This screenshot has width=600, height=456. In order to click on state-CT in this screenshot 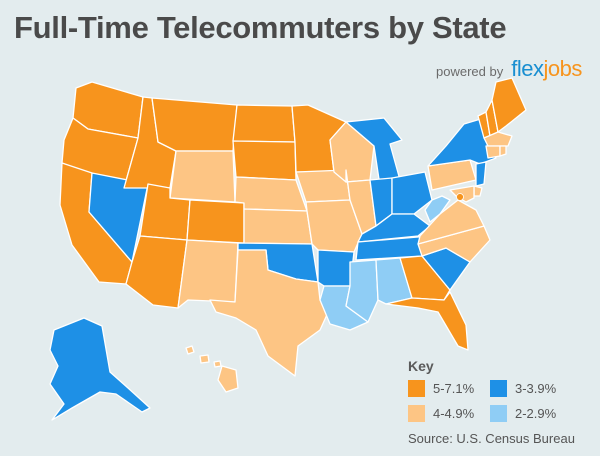, I will do `click(493, 152)`.